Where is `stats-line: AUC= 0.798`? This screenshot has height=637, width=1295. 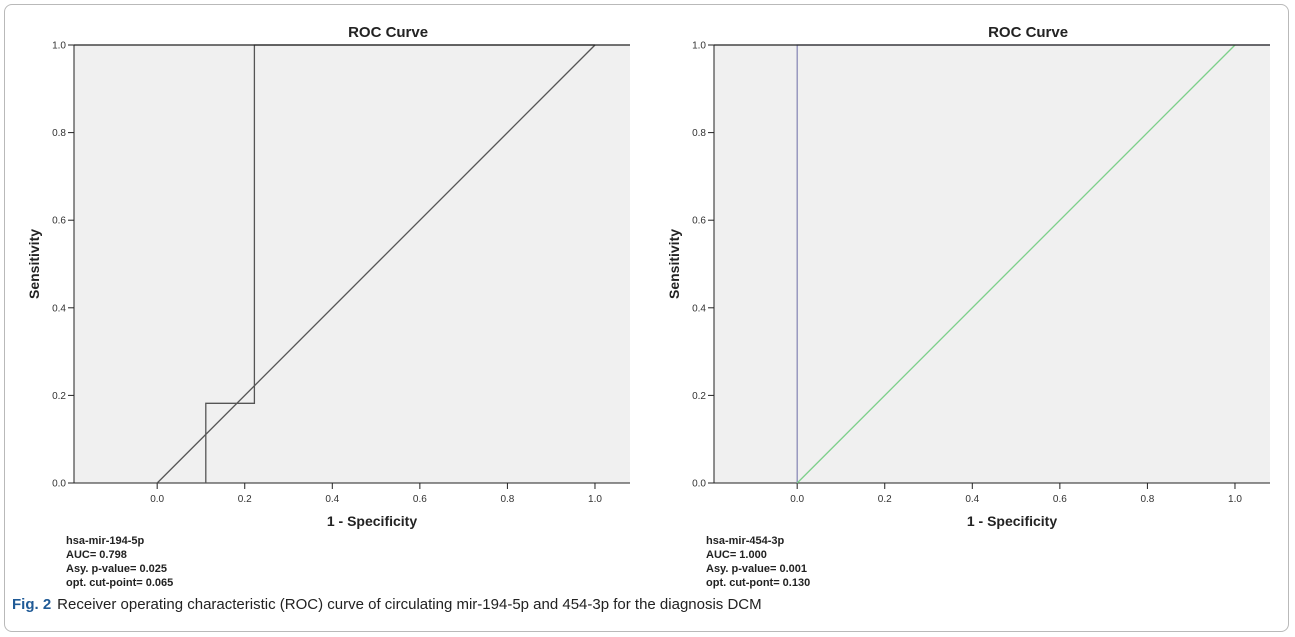 stats-line: AUC= 0.798 is located at coordinates (96, 555).